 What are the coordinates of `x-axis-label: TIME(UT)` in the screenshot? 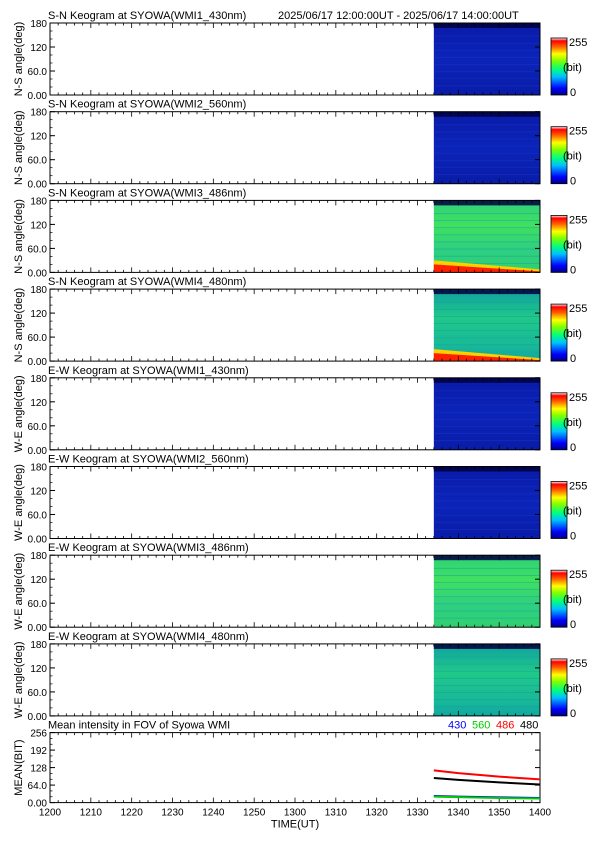 It's located at (295, 825).